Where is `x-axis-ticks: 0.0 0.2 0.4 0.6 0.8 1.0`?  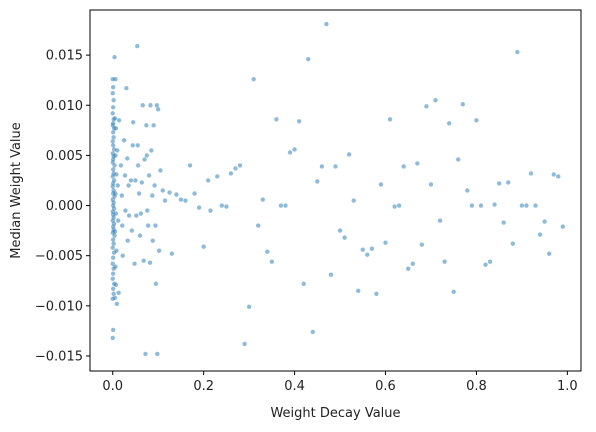 x-axis-ticks: 0.0 0.2 0.4 0.6 0.8 1.0 is located at coordinates (340, 382).